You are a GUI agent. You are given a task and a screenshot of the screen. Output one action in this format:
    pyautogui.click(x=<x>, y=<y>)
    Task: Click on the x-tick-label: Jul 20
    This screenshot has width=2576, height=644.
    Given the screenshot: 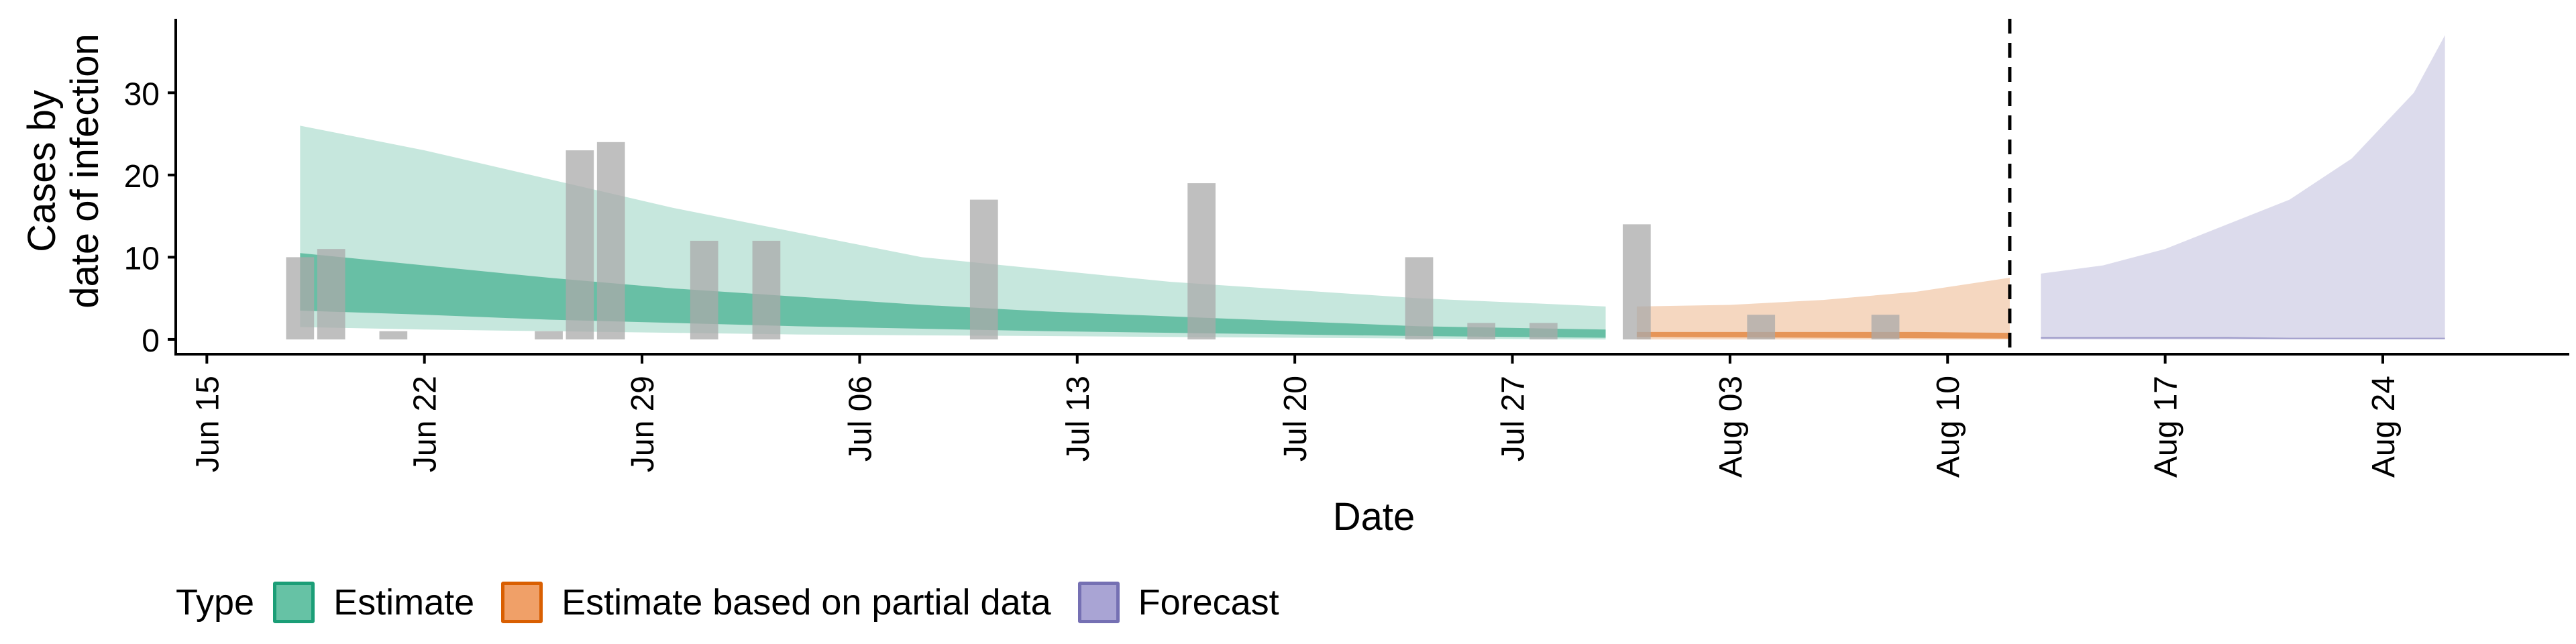 What is the action you would take?
    pyautogui.click(x=1295, y=419)
    